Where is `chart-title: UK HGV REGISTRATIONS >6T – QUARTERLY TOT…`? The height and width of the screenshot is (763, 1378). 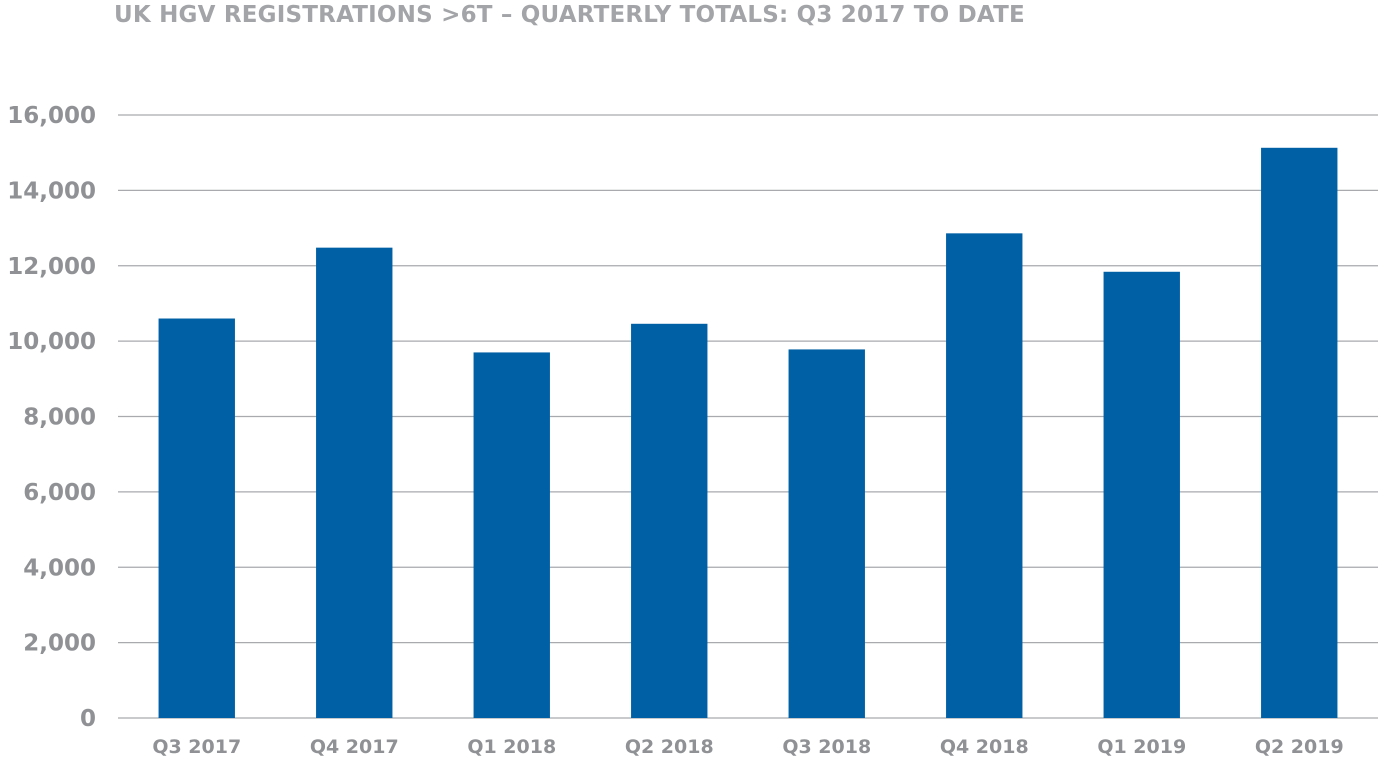
chart-title: UK HGV REGISTRATIONS >6T – QUARTERLY TOT… is located at coordinates (569, 15).